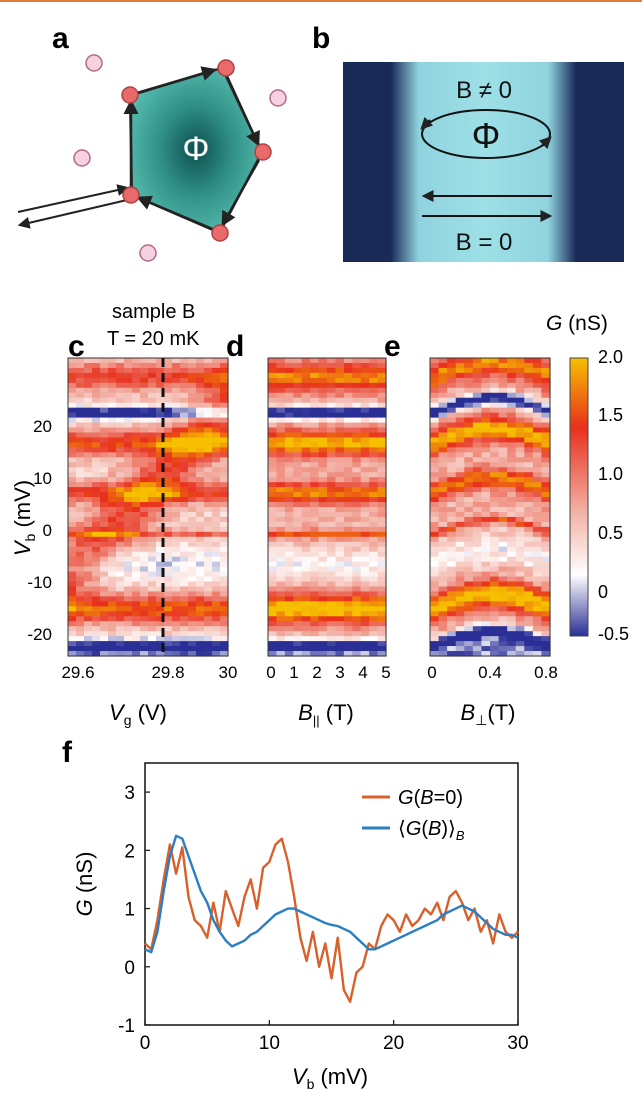 The image size is (642, 1093). Describe the element at coordinates (220, 233) in the screenshot. I see `scatterer` at that location.